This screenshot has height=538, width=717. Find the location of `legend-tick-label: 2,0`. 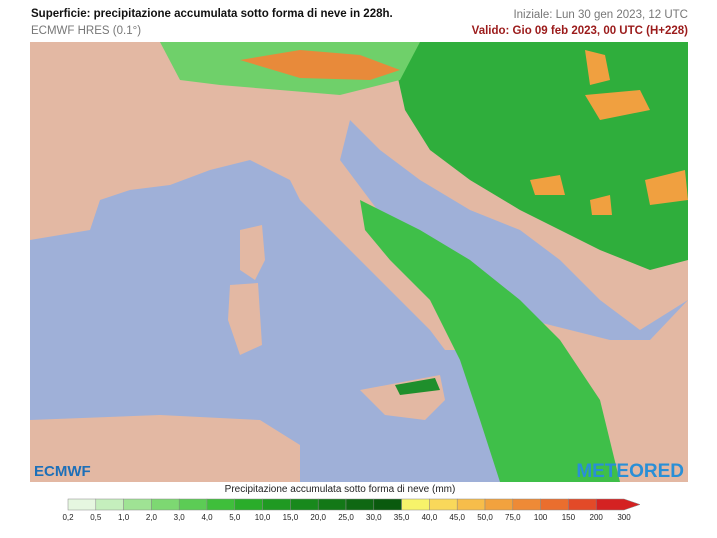

legend-tick-label: 2,0 is located at coordinates (152, 517).